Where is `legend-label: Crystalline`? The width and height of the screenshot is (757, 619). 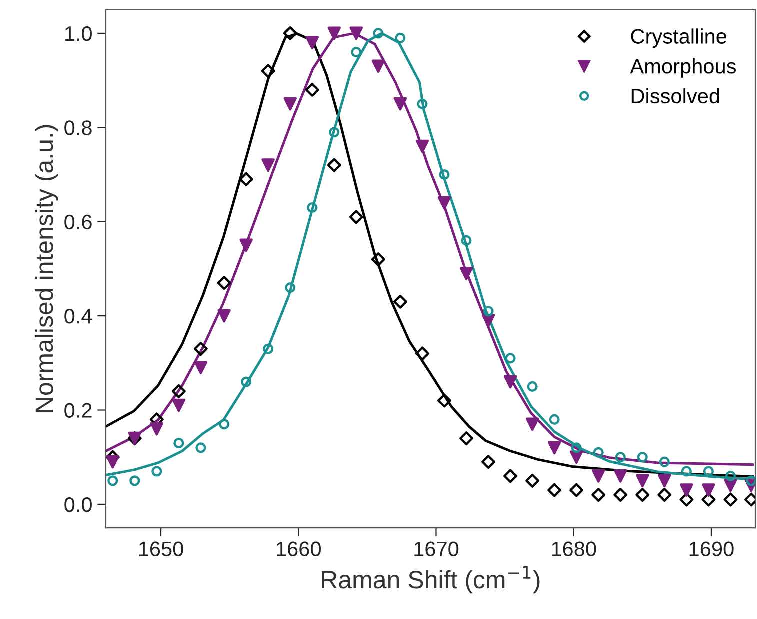
legend-label: Crystalline is located at coordinates (679, 38).